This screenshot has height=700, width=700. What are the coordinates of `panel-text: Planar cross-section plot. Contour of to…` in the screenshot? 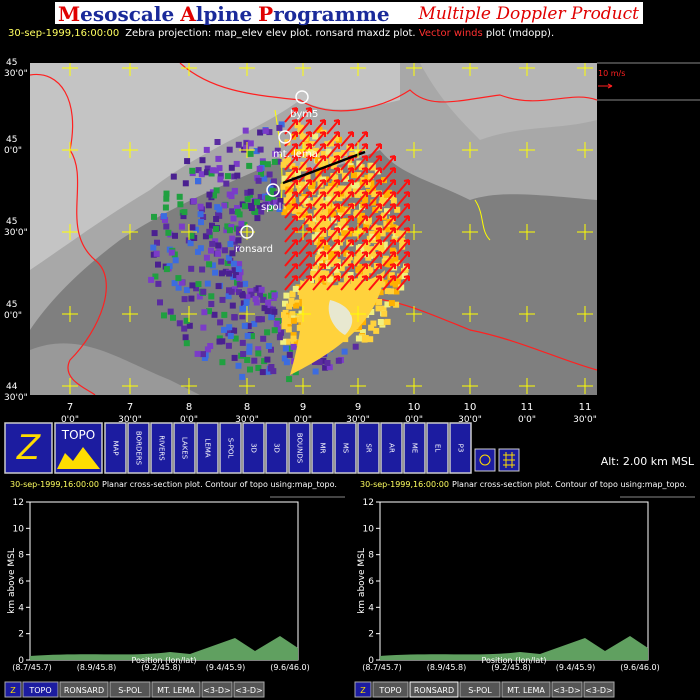 It's located at (569, 484).